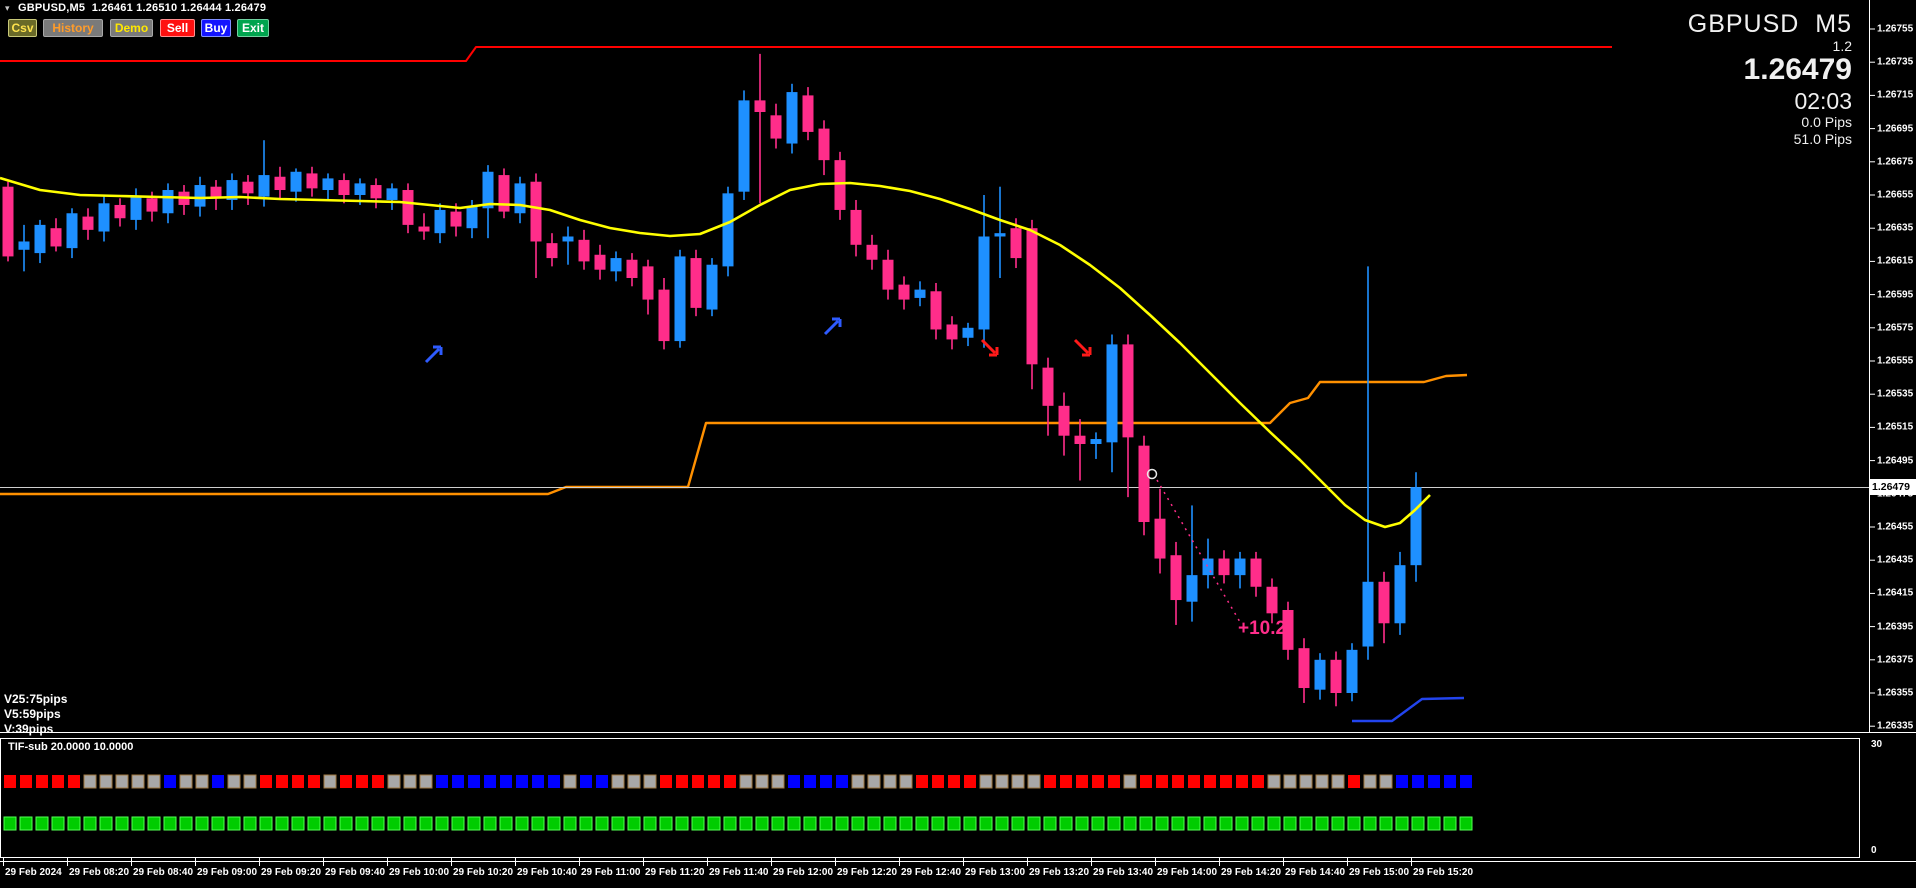 The image size is (1916, 888). Describe the element at coordinates (355, 872) in the screenshot. I see `time-axis-label: 29 Feb 09:40` at that location.